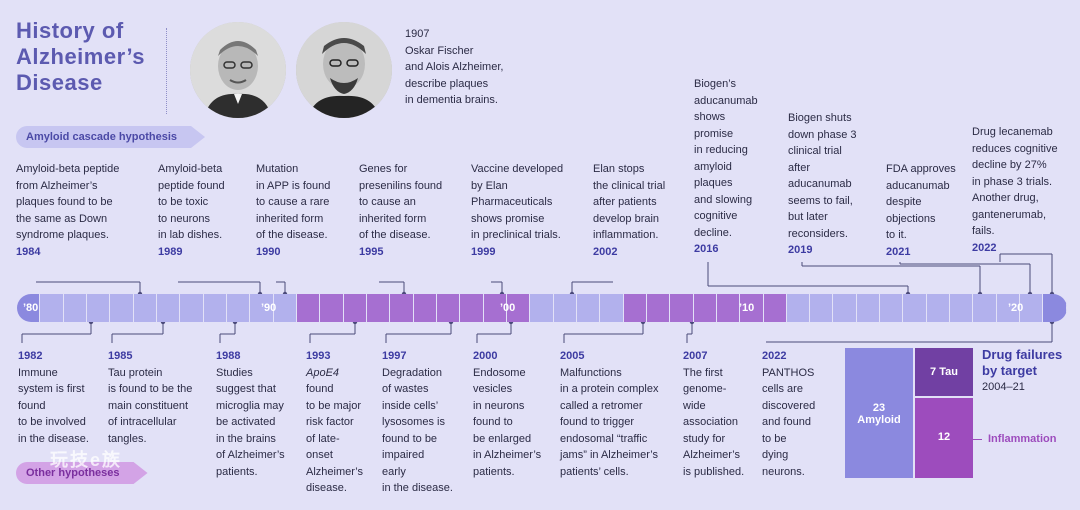 This screenshot has width=1080, height=510. What do you see at coordinates (1009, 214) in the screenshot?
I see `event-line: gantenerumab,` at bounding box center [1009, 214].